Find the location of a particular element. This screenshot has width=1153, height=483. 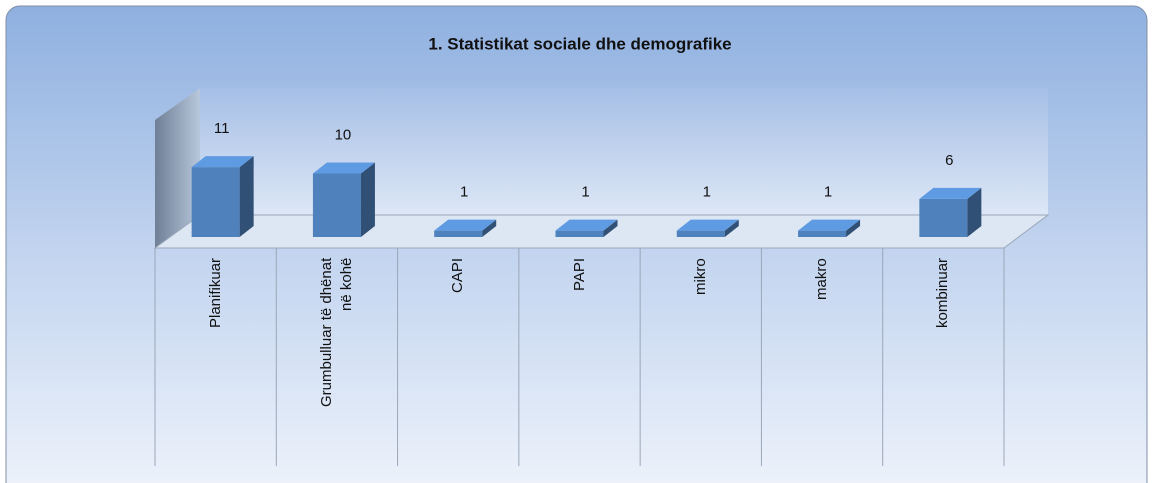

value-label: 10 is located at coordinates (343, 134).